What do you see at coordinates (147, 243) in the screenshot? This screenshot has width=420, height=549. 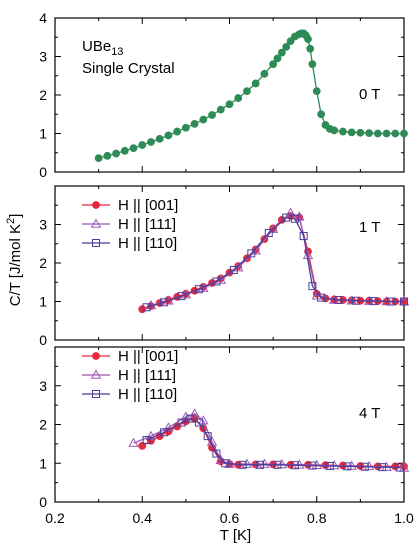 I see `legend-label: H || [110]` at bounding box center [147, 243].